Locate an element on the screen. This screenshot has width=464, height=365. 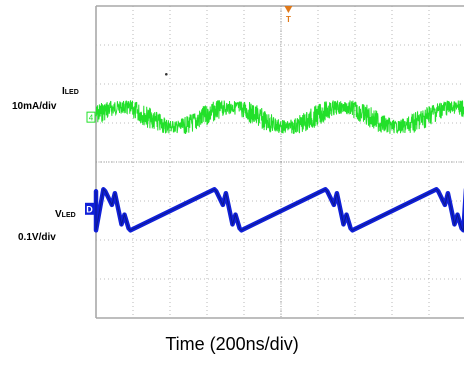
trigger-marker-label: T is located at coordinates (288, 19).